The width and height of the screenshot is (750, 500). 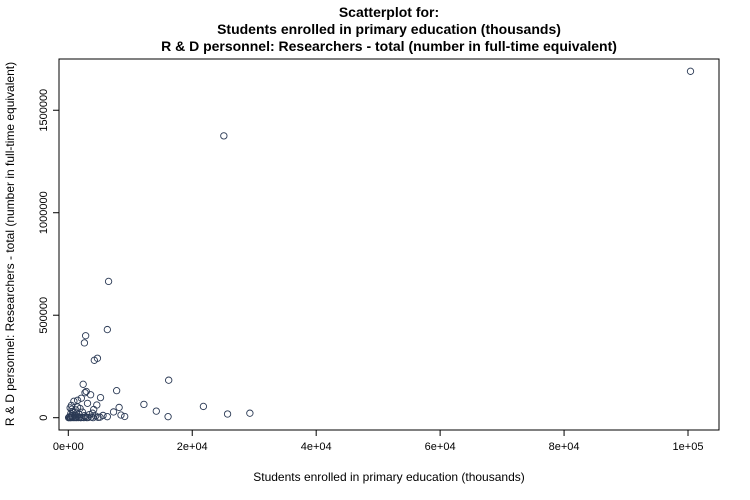 I want to click on x-tick-label: 0e+00, so click(x=68, y=447).